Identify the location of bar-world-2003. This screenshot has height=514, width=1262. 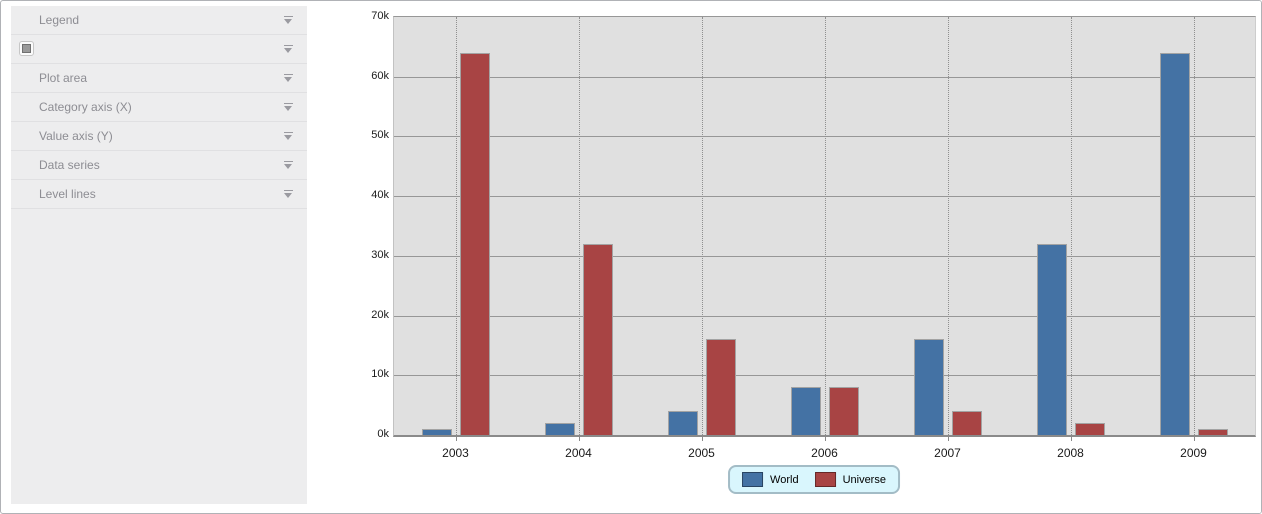
(436, 432).